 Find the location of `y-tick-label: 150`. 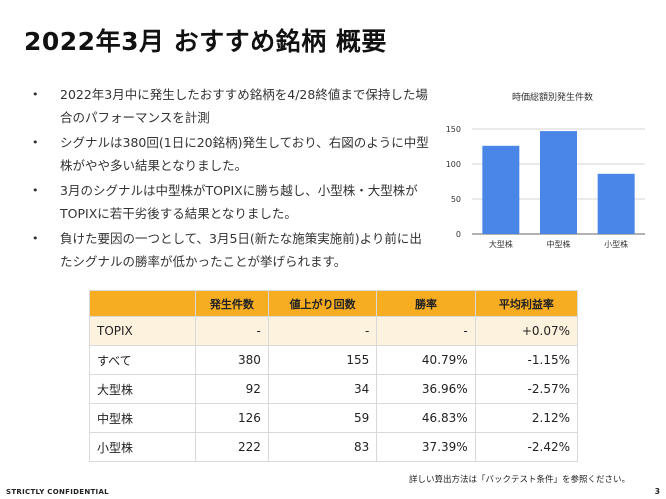

y-tick-label: 150 is located at coordinates (453, 129).